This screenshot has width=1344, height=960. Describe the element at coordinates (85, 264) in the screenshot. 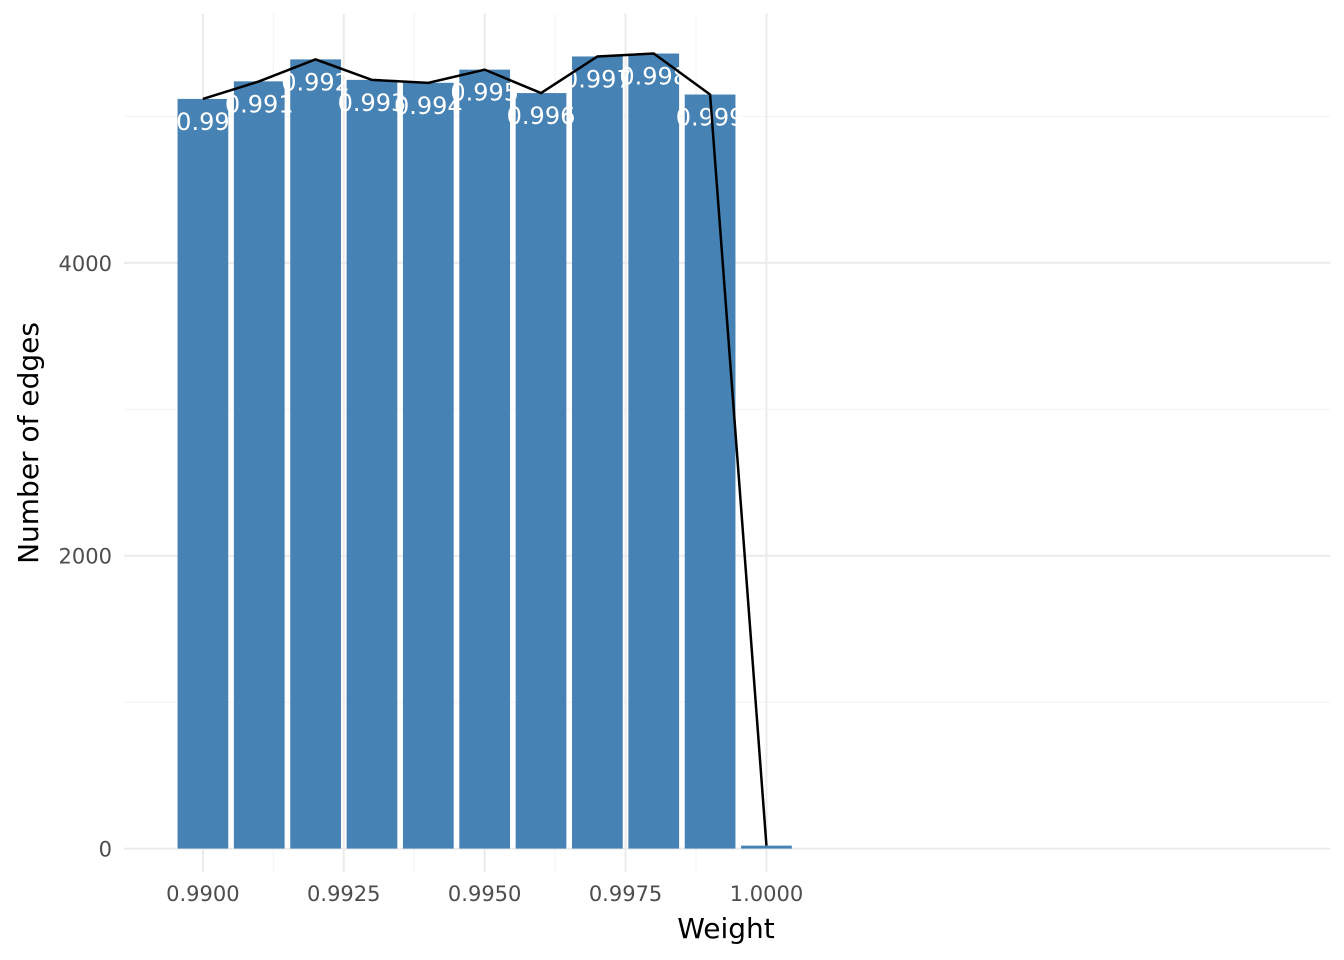

I see `y-tick-label: 4000` at that location.